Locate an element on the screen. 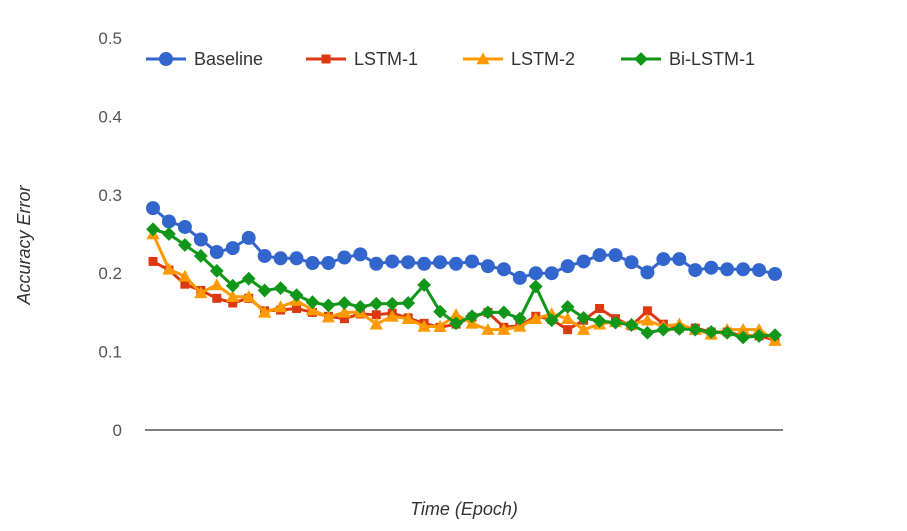  y-tick-label: 0.4 is located at coordinates (110, 116).